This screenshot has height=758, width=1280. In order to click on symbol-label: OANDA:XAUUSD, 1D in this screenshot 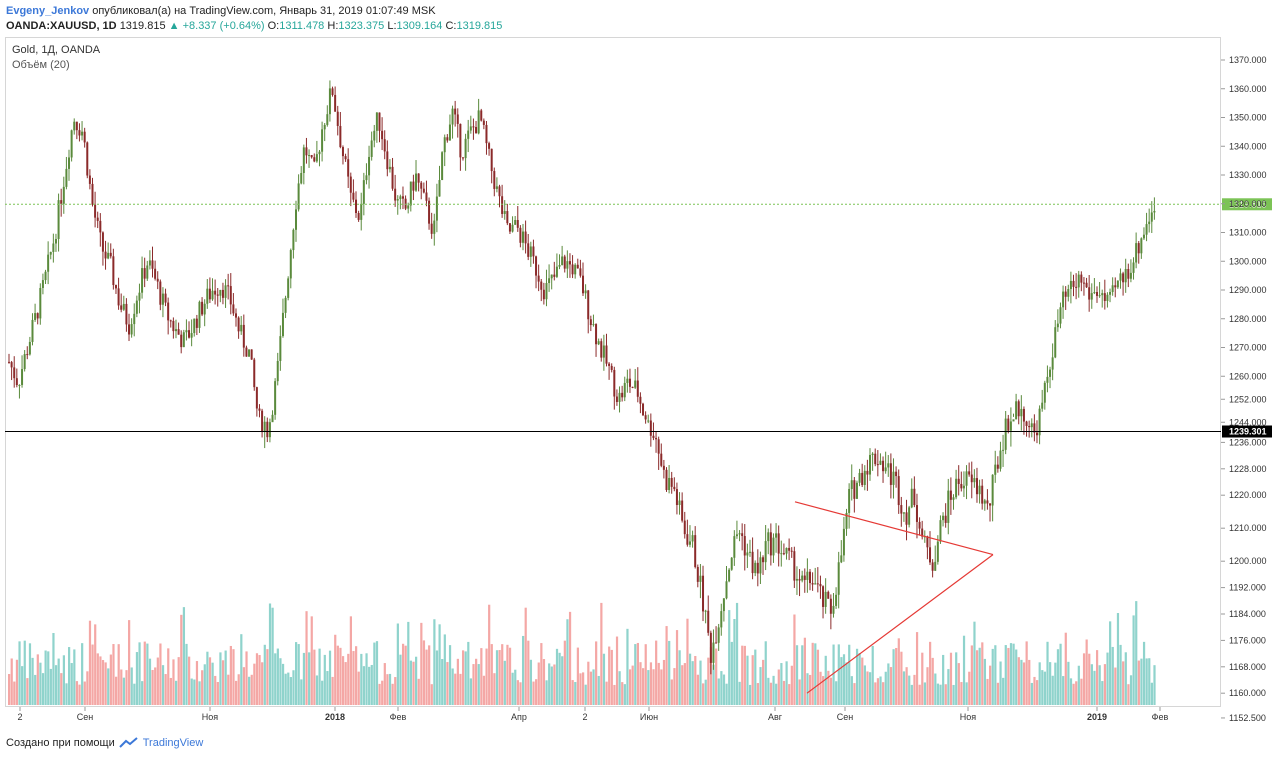, I will do `click(61, 26)`.